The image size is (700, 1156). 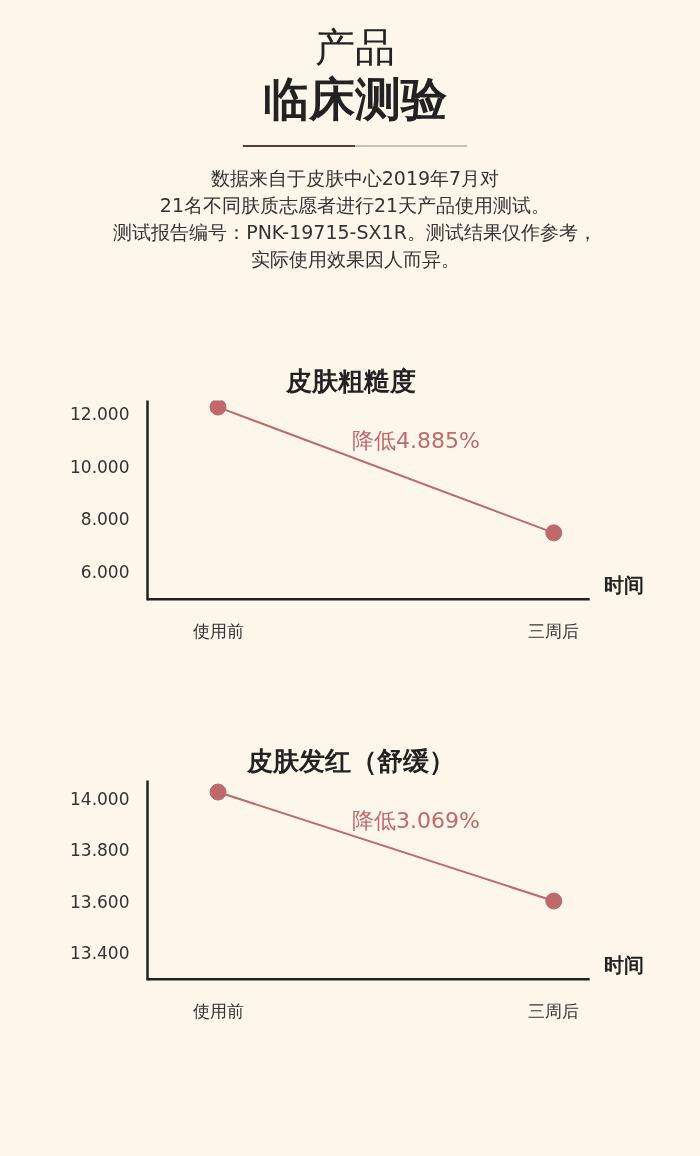 What do you see at coordinates (100, 414) in the screenshot?
I see `y-tick-label: 12.000` at bounding box center [100, 414].